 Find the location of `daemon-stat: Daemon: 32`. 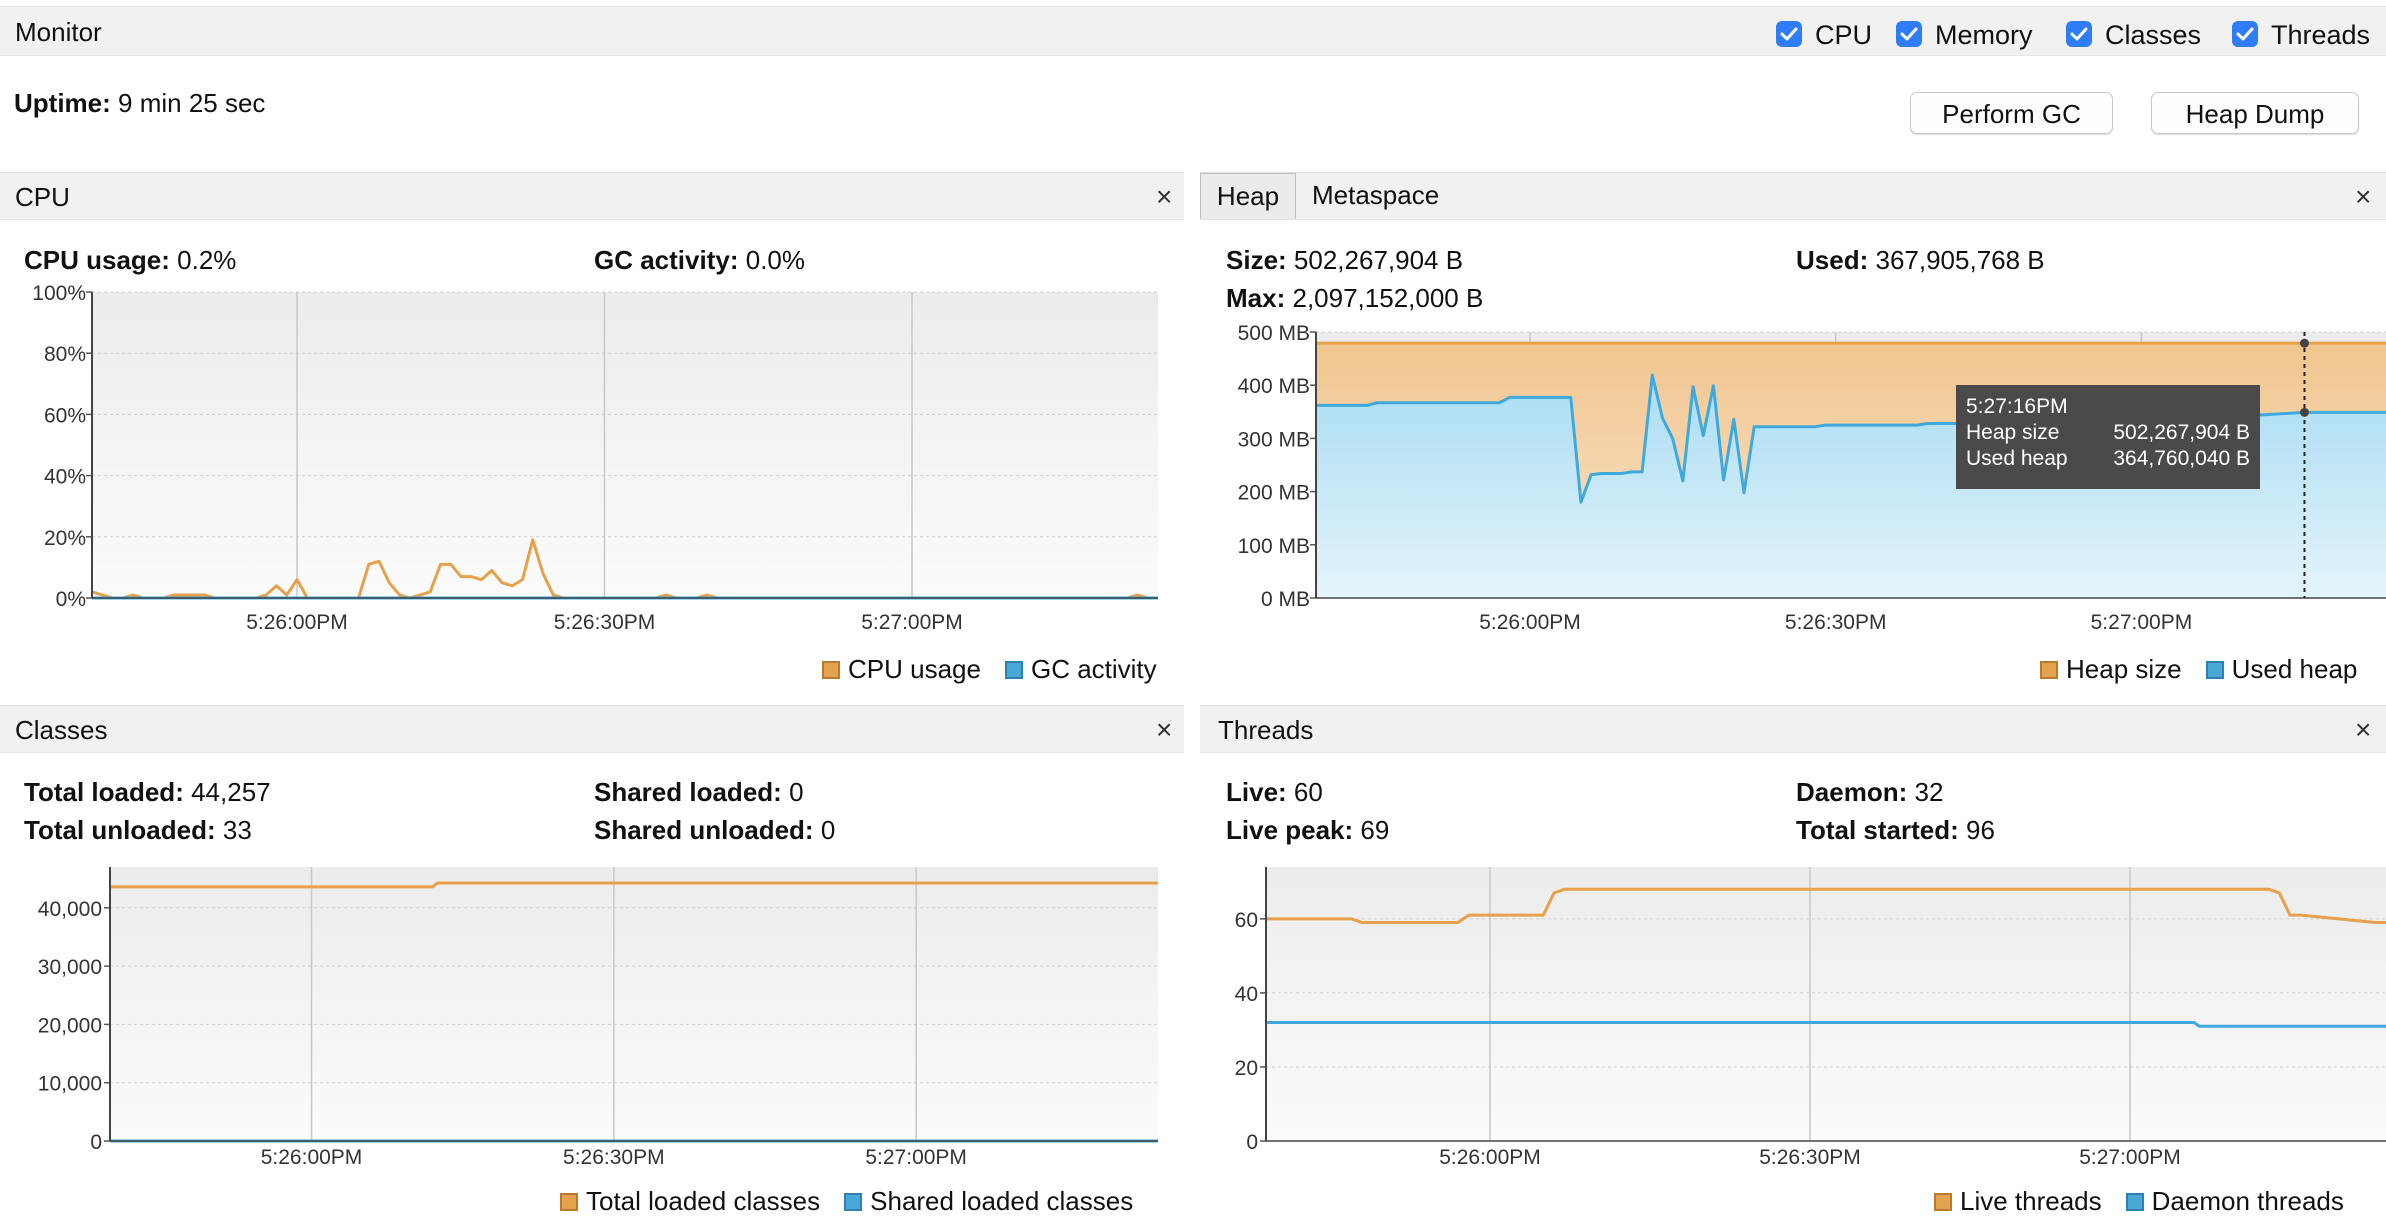

daemon-stat: Daemon: 32 is located at coordinates (1869, 792).